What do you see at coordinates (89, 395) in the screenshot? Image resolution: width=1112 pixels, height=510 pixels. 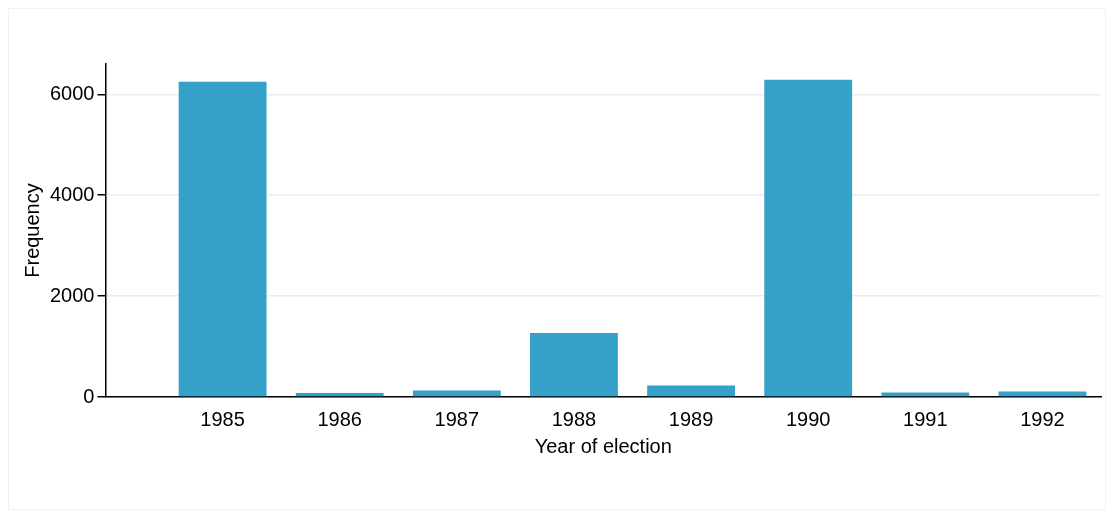 I see `y-tick-label: 0` at bounding box center [89, 395].